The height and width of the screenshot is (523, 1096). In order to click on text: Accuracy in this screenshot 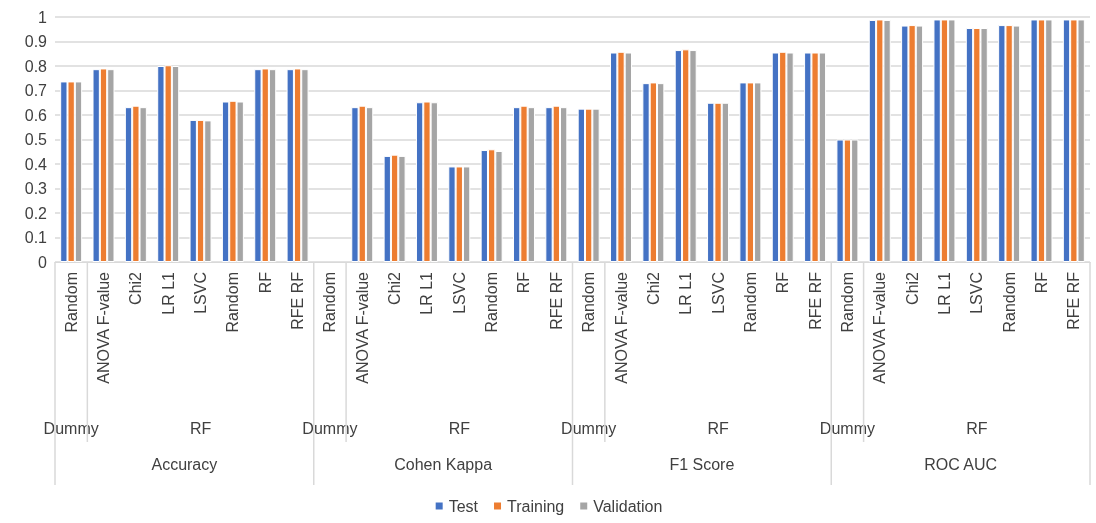, I will do `click(184, 464)`.